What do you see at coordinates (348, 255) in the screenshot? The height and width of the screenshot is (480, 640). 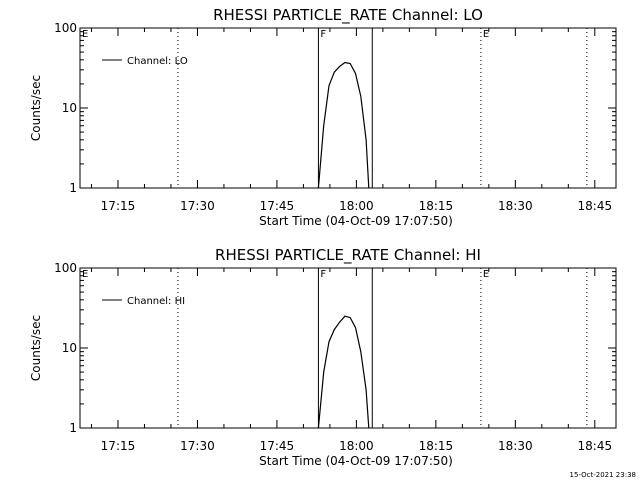 I see `chart-title: RHESSI PARTICLE_RATE Channel: HI` at bounding box center [348, 255].